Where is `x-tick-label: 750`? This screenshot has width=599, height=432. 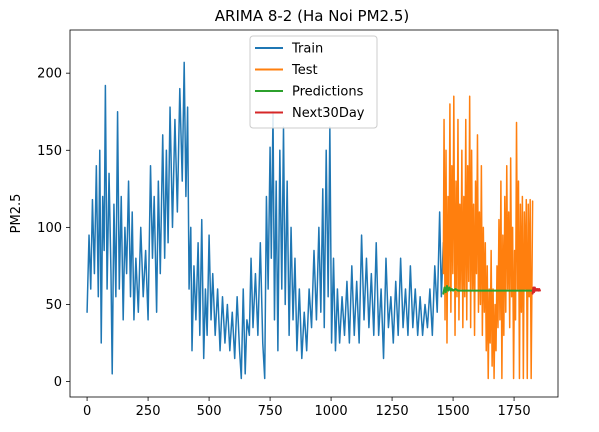 x-tick-label: 750 is located at coordinates (270, 411).